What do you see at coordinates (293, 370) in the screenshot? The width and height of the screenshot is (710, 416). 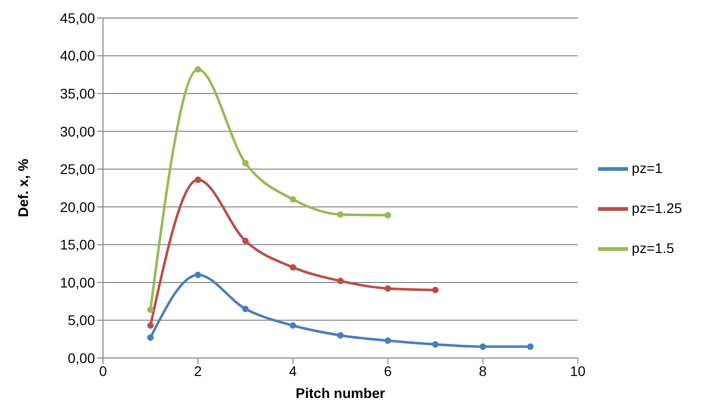 I see `x-tick-label: 4` at bounding box center [293, 370].